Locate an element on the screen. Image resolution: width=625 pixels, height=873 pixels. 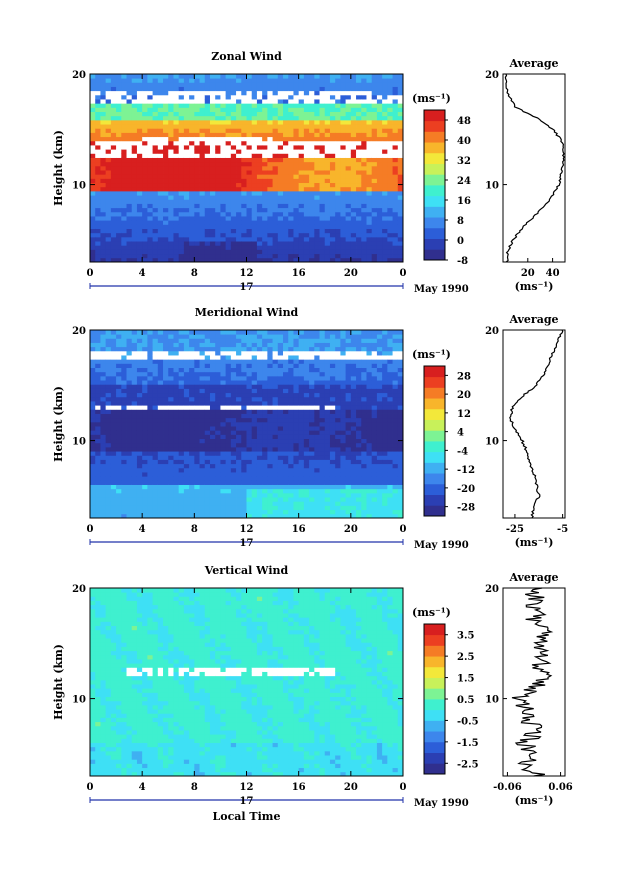
x-tick-label: 0 is located at coordinates (90, 273).